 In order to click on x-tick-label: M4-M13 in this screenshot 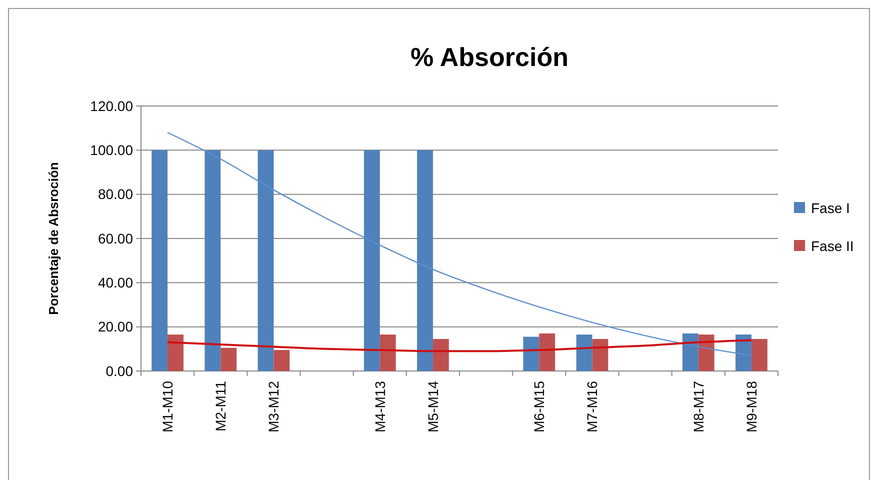, I will do `click(380, 406)`.